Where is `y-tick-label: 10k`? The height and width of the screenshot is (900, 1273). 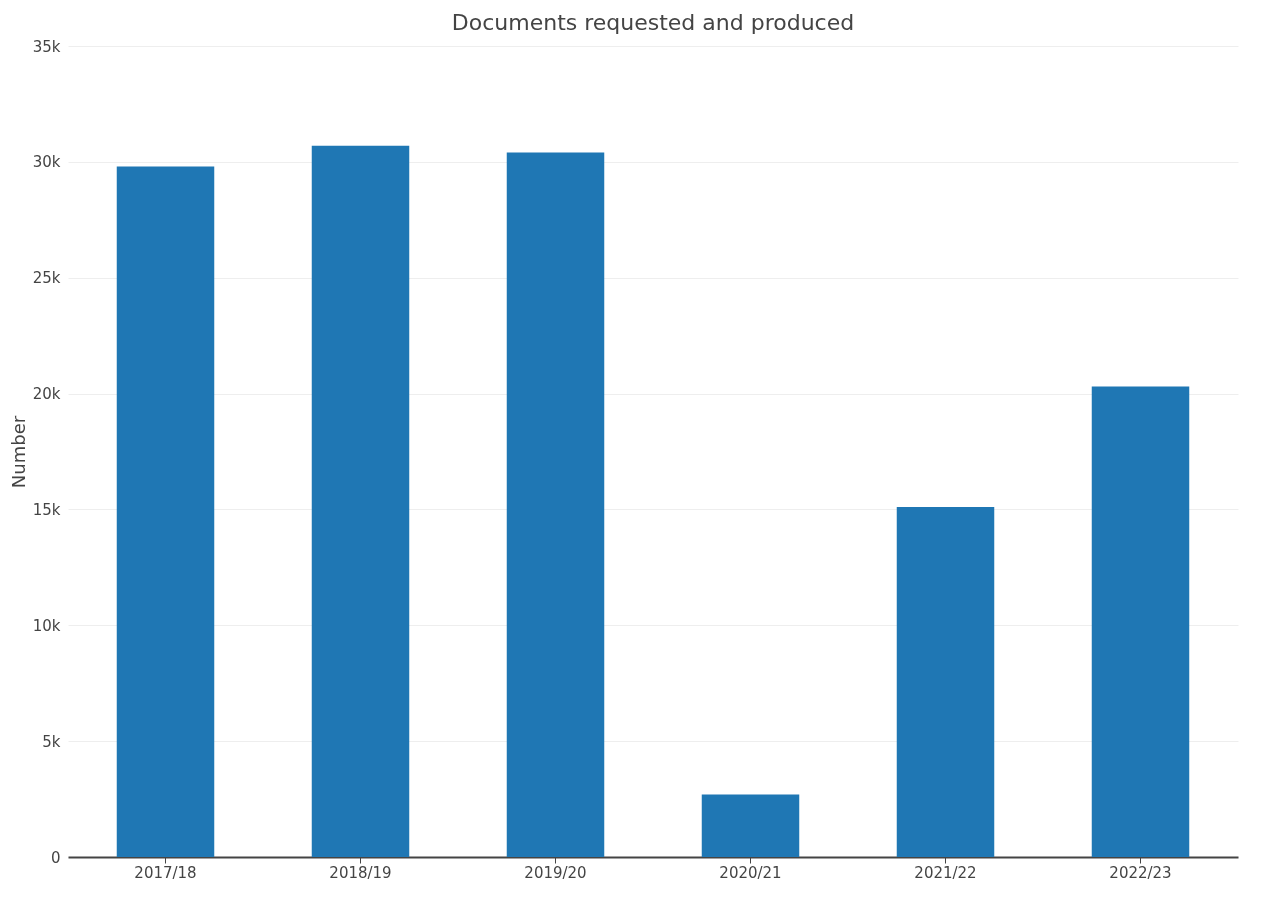
y-tick-label: 10k is located at coordinates (46, 625).